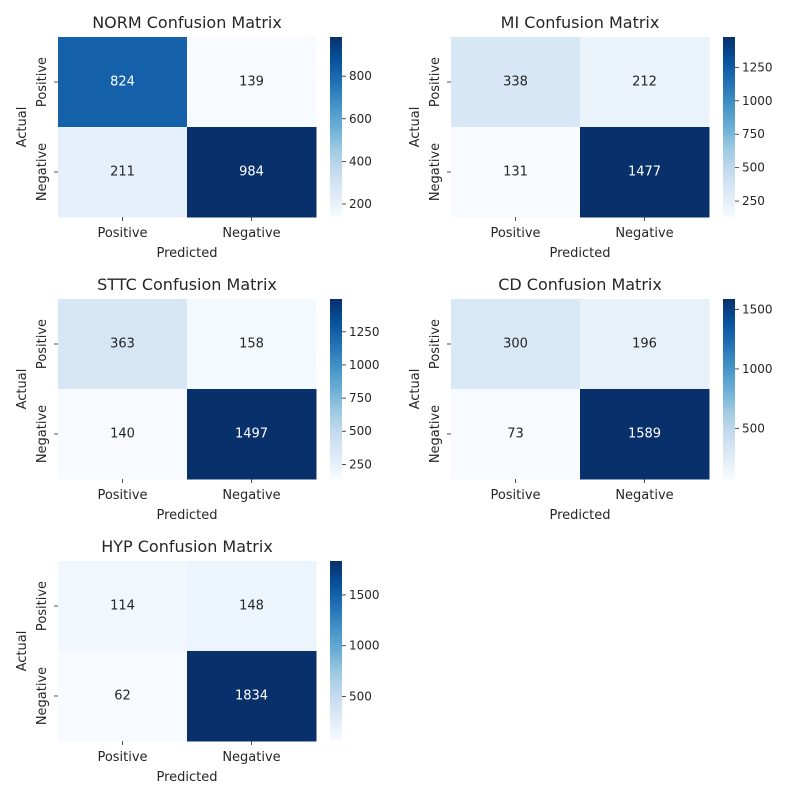 The width and height of the screenshot is (800, 800). What do you see at coordinates (580, 284) in the screenshot?
I see `chart-title: CD Confusion Matrix` at bounding box center [580, 284].